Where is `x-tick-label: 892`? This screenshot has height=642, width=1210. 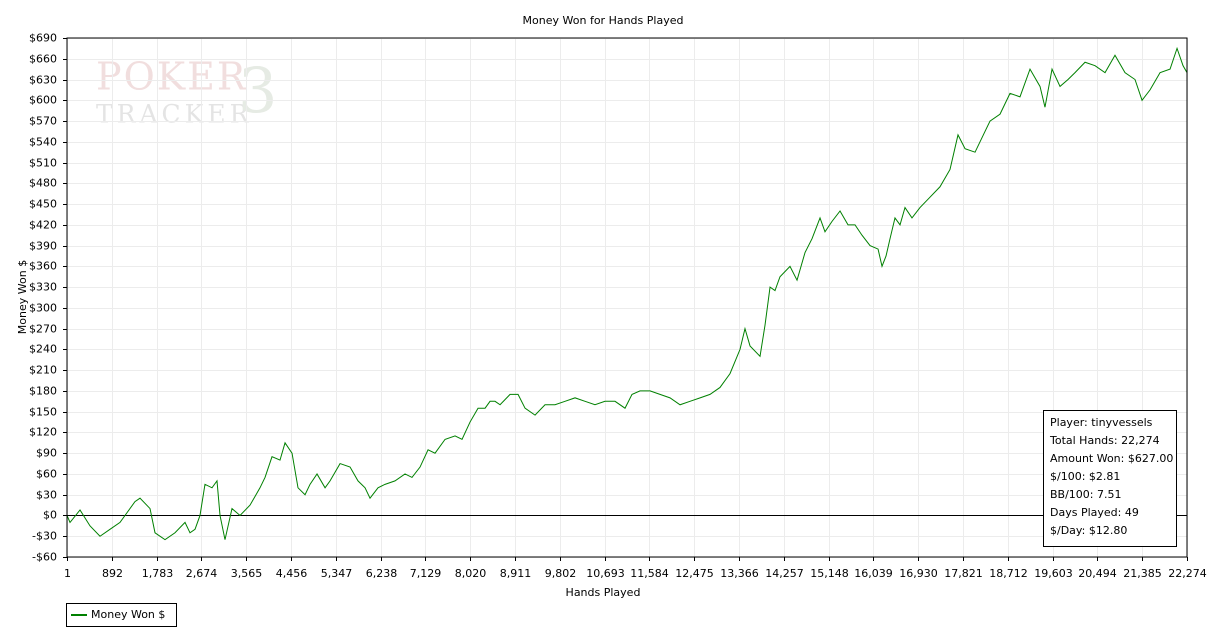 x-tick-label: 892 is located at coordinates (112, 573).